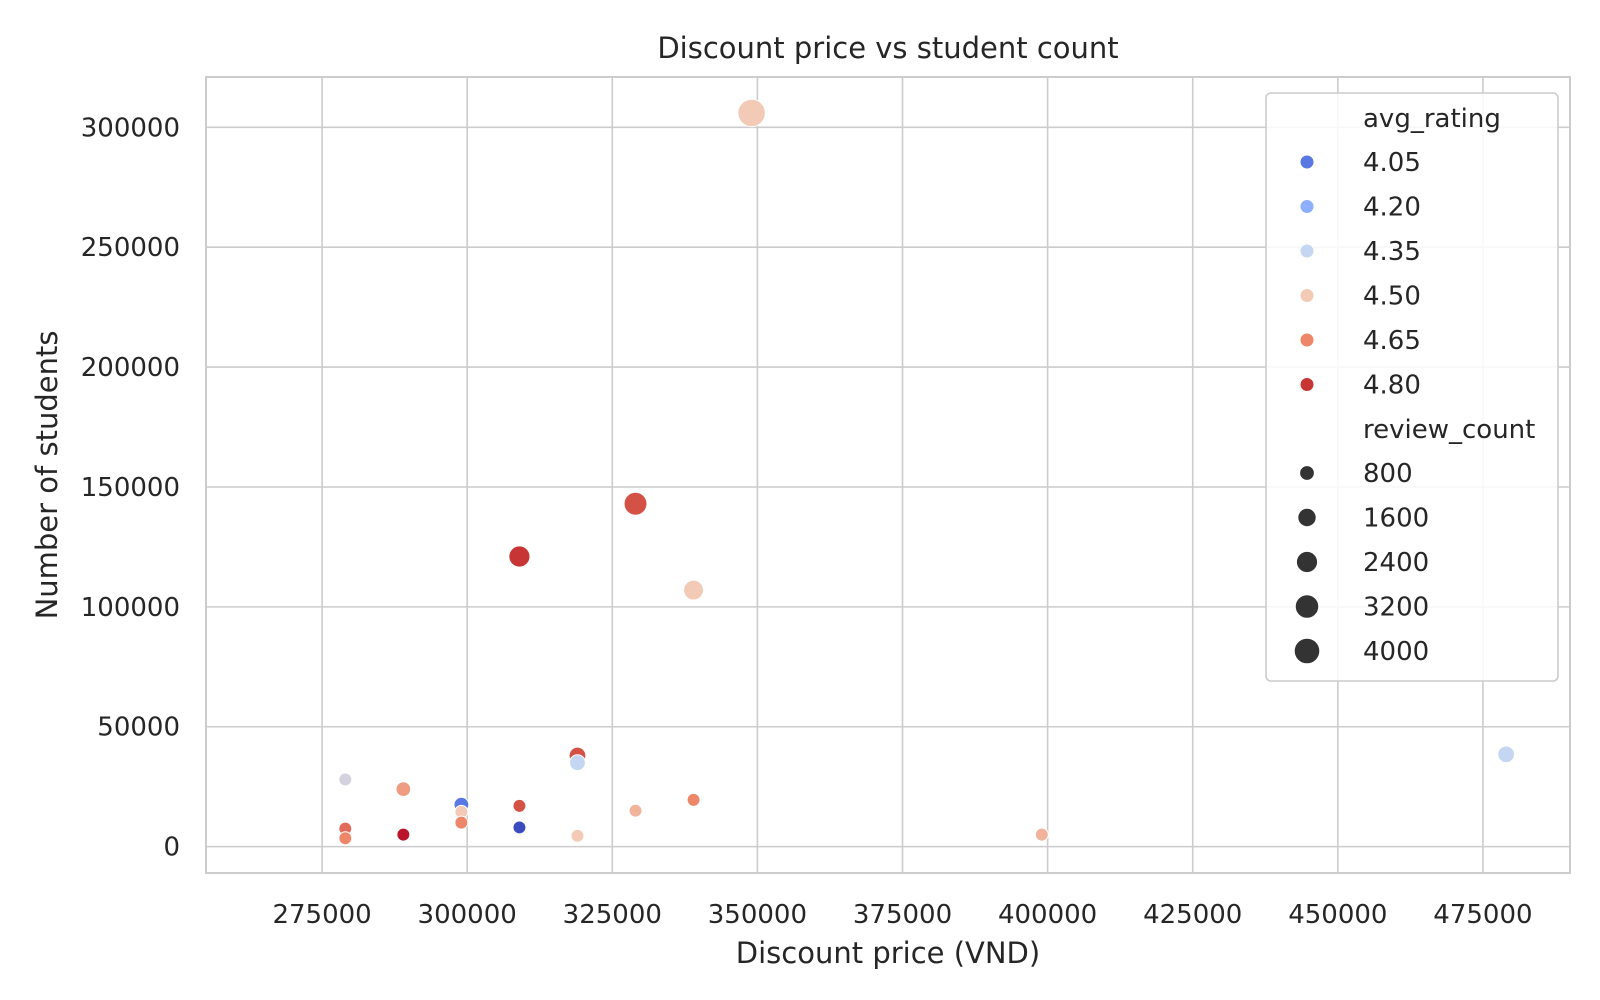 This screenshot has height=1000, width=1600. What do you see at coordinates (1392, 386) in the screenshot?
I see `legend-hue-label: 4.80` at bounding box center [1392, 386].